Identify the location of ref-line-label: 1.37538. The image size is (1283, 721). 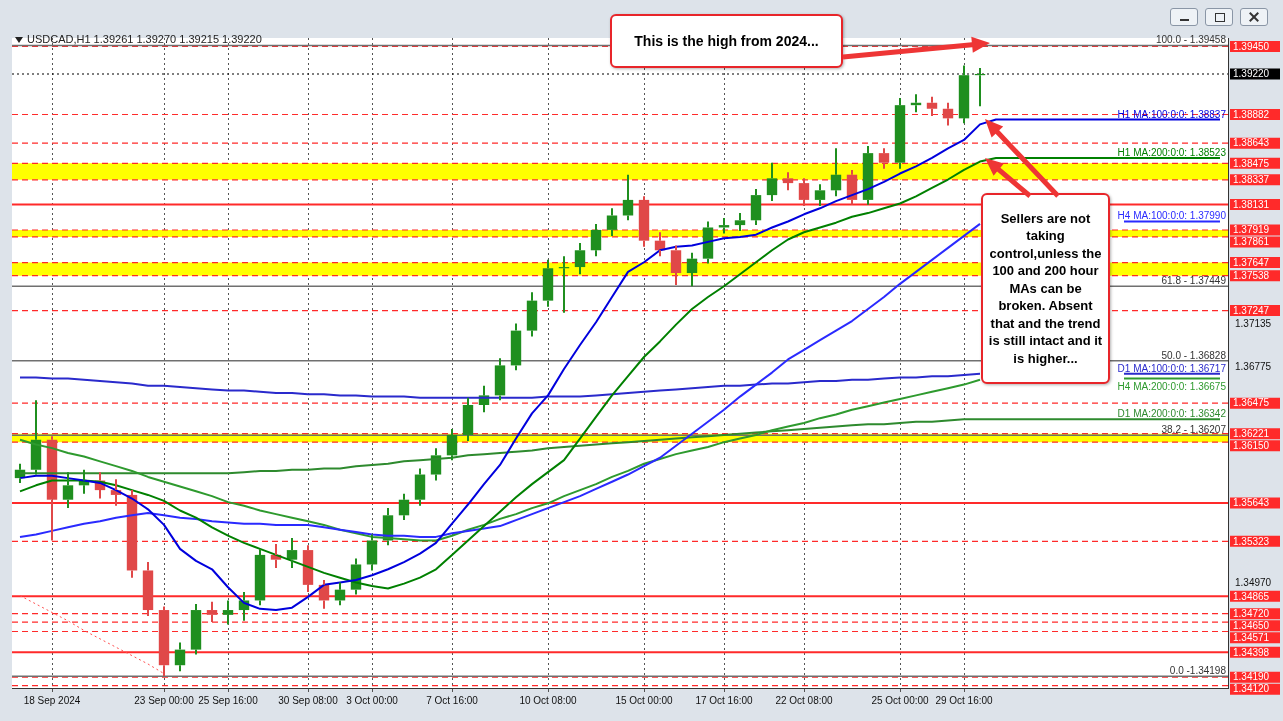
(1251, 275).